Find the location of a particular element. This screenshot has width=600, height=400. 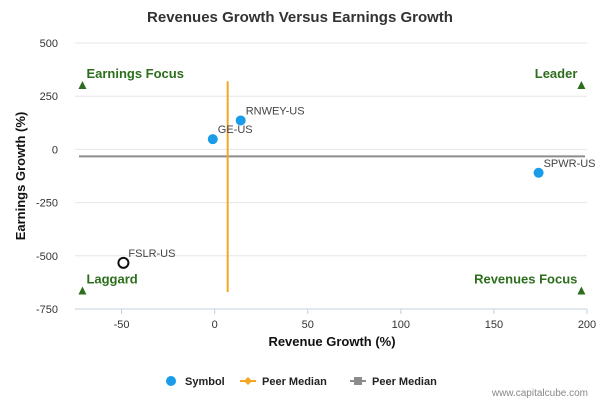

legend-symbol-marker is located at coordinates (171, 381).